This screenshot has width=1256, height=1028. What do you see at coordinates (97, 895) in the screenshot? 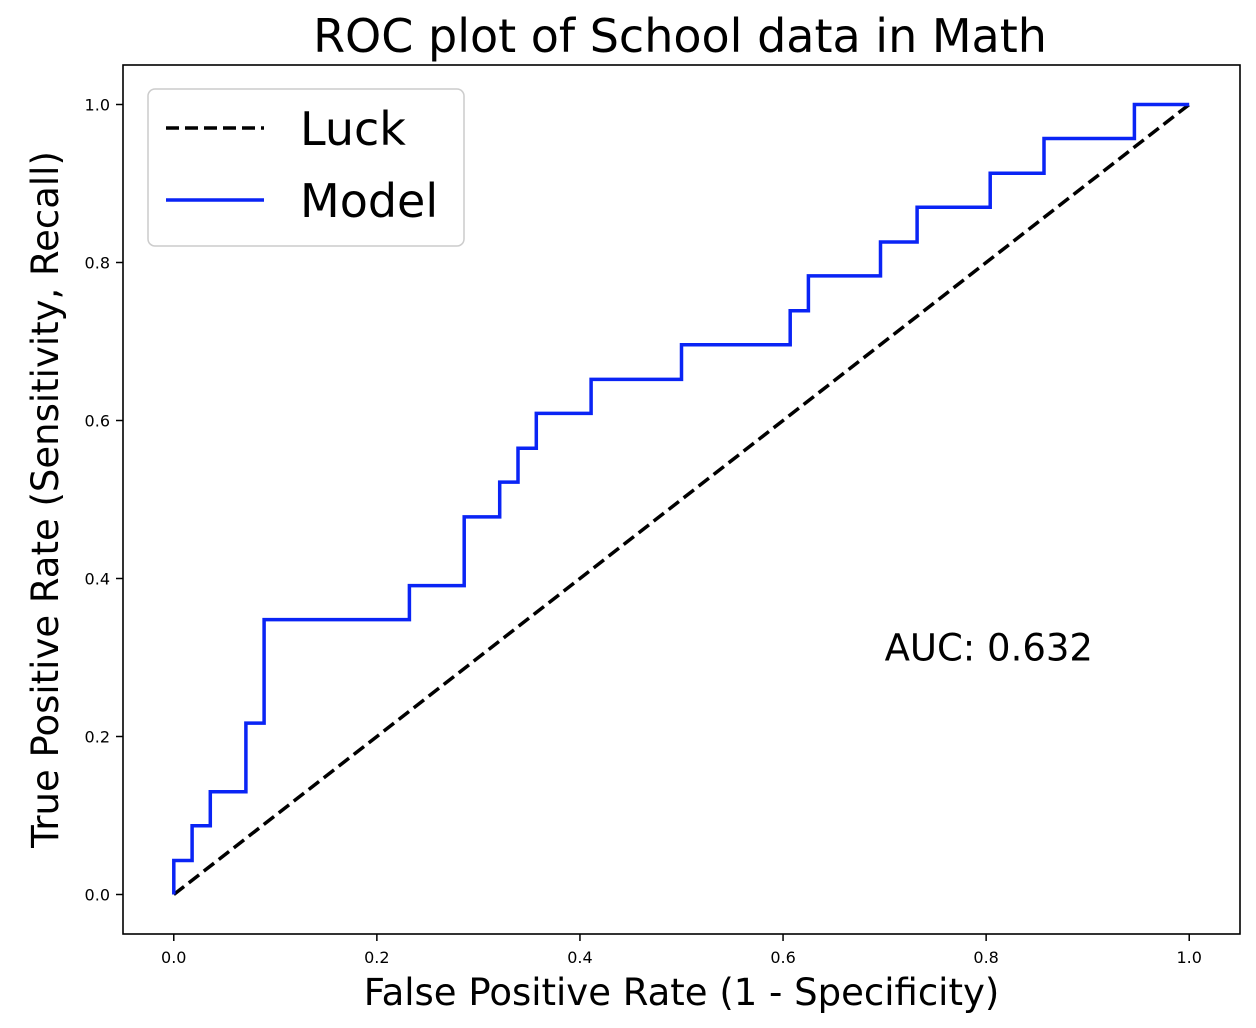
I see `y-tick-label: 0.0` at bounding box center [97, 895].